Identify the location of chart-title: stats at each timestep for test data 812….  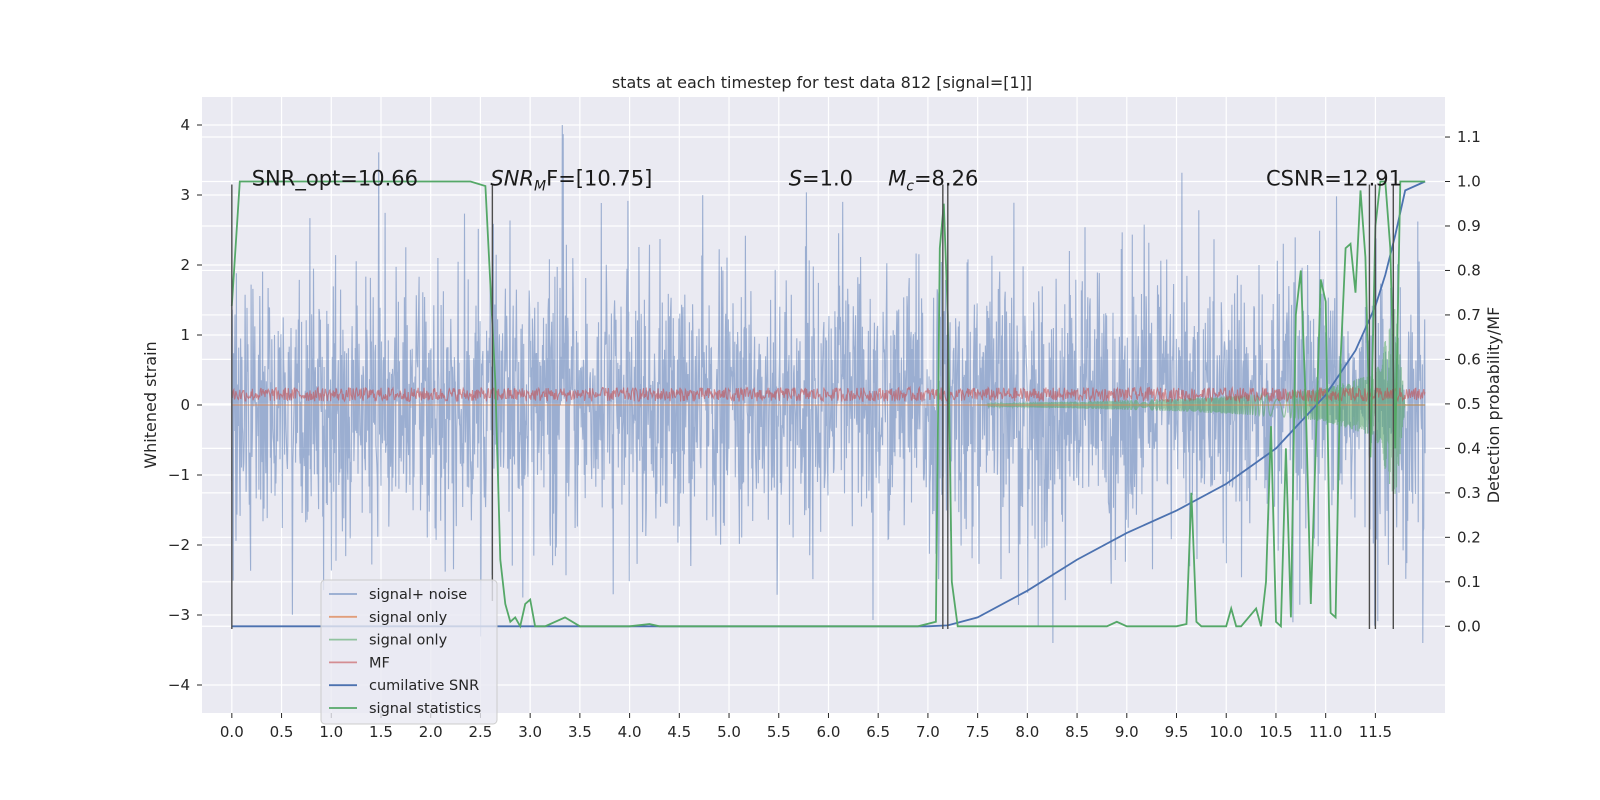
(822, 82).